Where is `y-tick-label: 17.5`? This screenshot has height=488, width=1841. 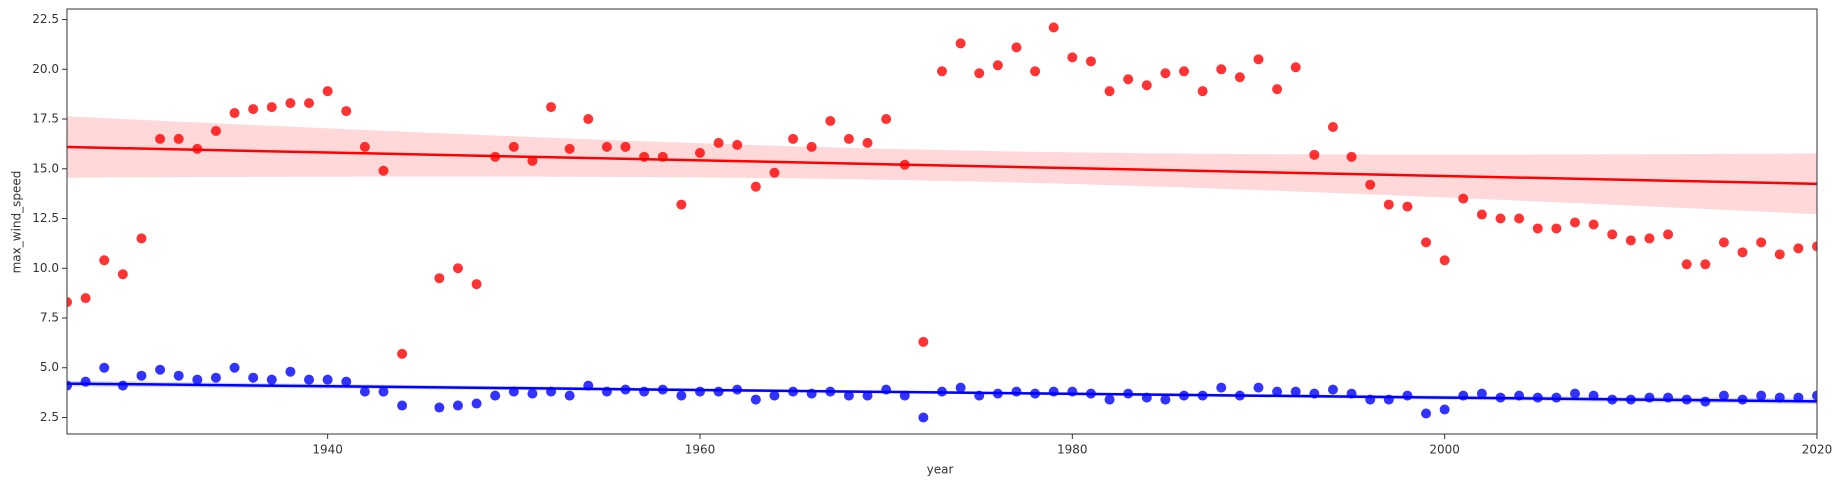 y-tick-label: 17.5 is located at coordinates (45, 119).